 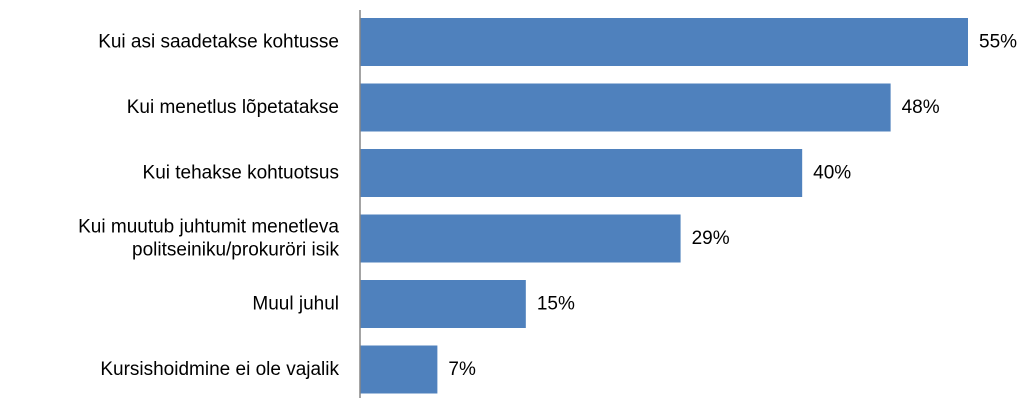 I want to click on category-label: Kui asi saadetakse kohtusse, so click(x=218, y=42).